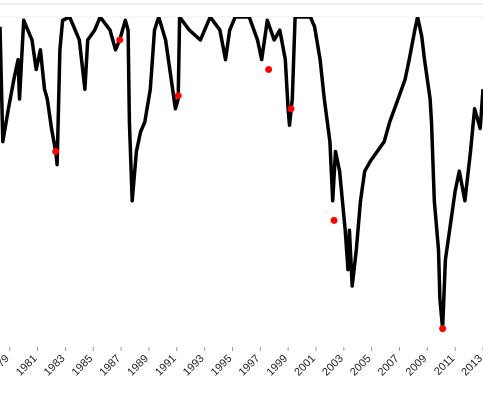  I want to click on x-tick-label: 1983, so click(55, 366).